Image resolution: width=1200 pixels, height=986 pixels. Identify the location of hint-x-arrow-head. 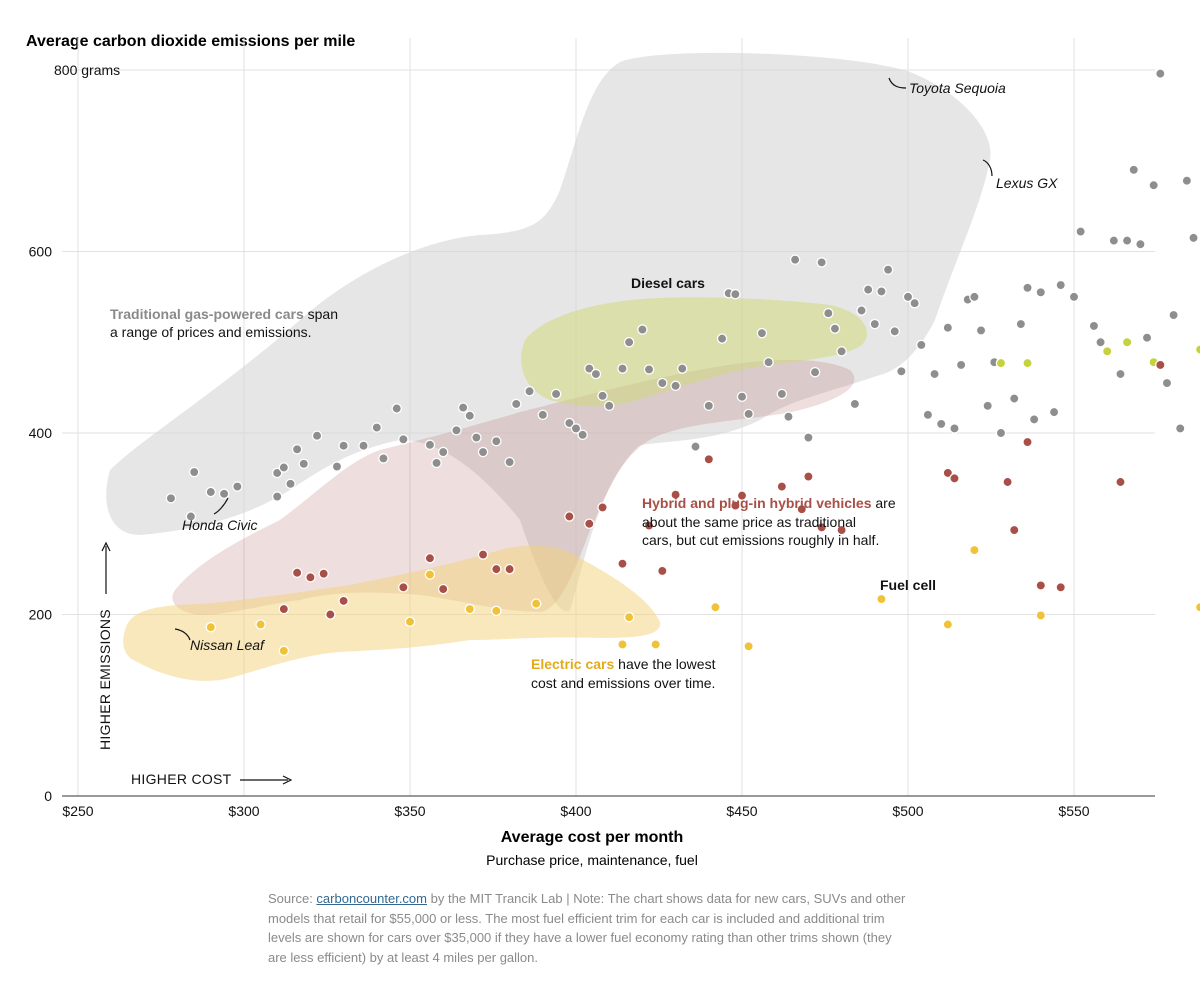
(287, 780).